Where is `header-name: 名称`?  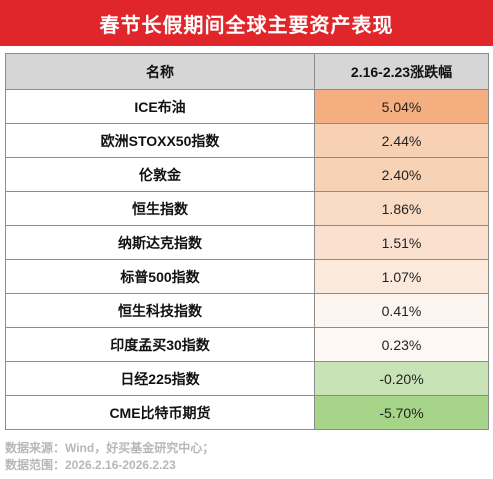 header-name: 名称 is located at coordinates (160, 71).